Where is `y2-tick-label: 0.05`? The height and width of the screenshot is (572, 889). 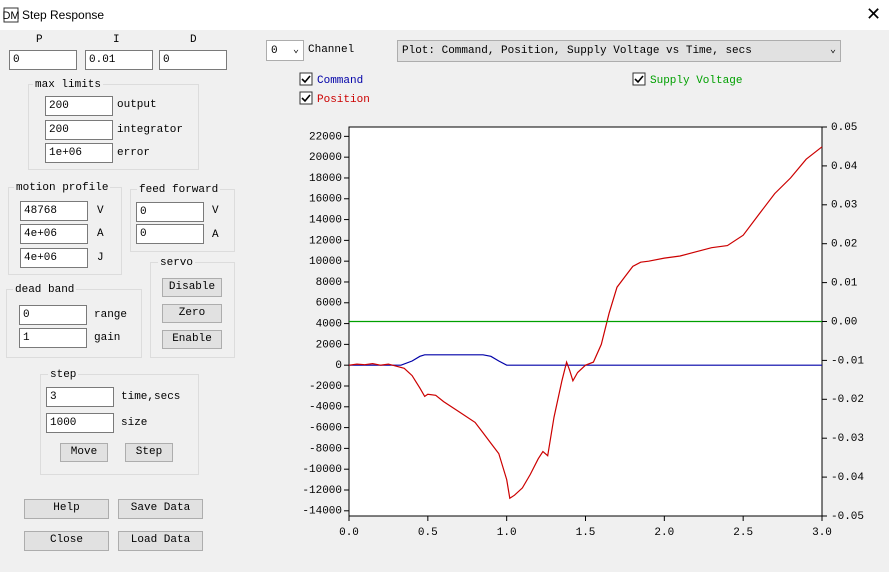 y2-tick-label: 0.05 is located at coordinates (844, 128).